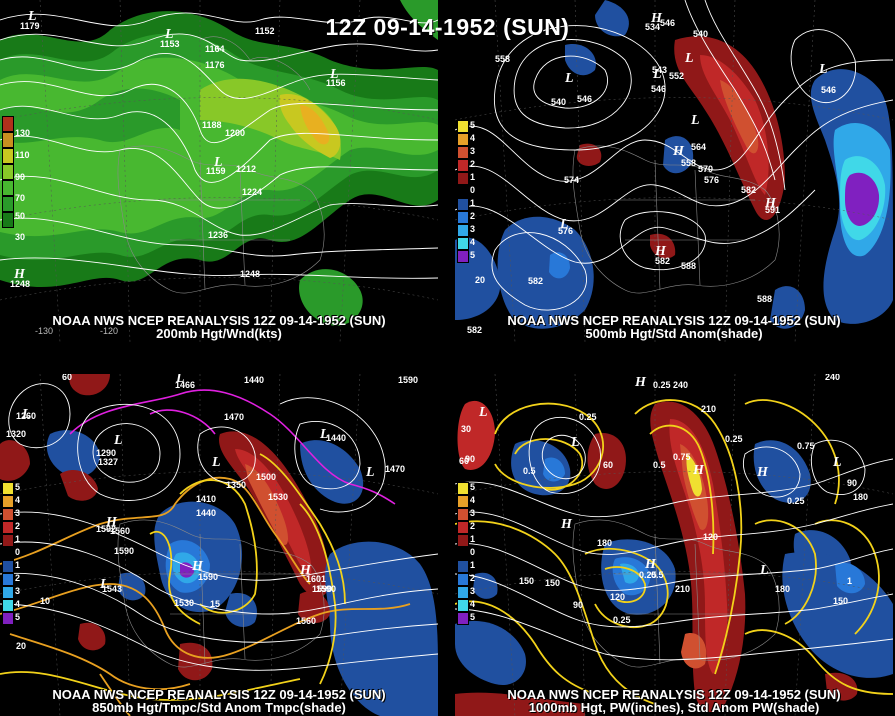 The height and width of the screenshot is (716, 895). What do you see at coordinates (464, 461) in the screenshot?
I see `contour-label: 60` at bounding box center [464, 461].